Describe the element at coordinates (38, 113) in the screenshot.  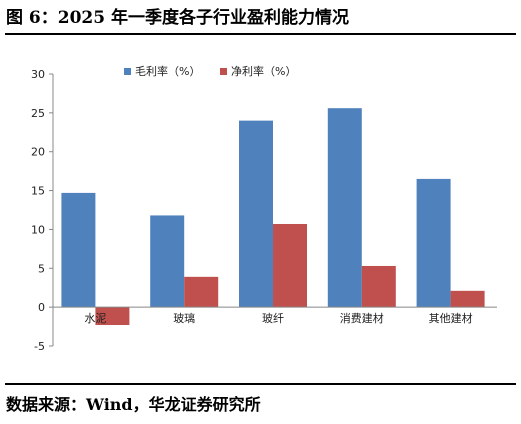
I see `y-tick-label: 25` at that location.